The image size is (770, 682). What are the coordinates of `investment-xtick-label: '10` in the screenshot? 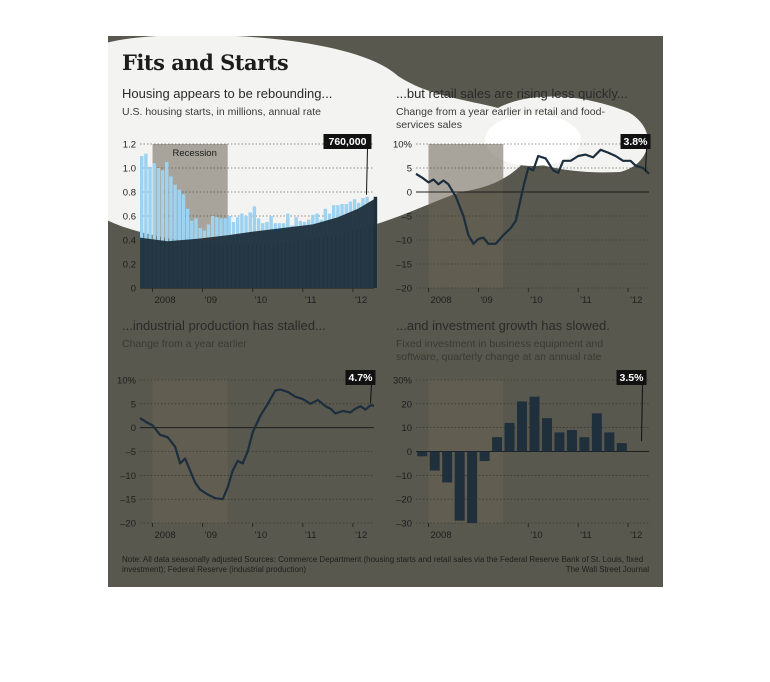 It's located at (536, 535).